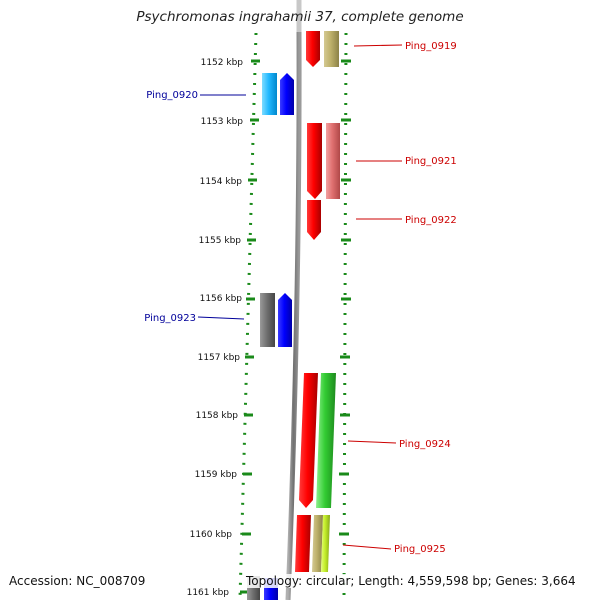  I want to click on kbp-label-1152: 1152 kbp, so click(222, 63).